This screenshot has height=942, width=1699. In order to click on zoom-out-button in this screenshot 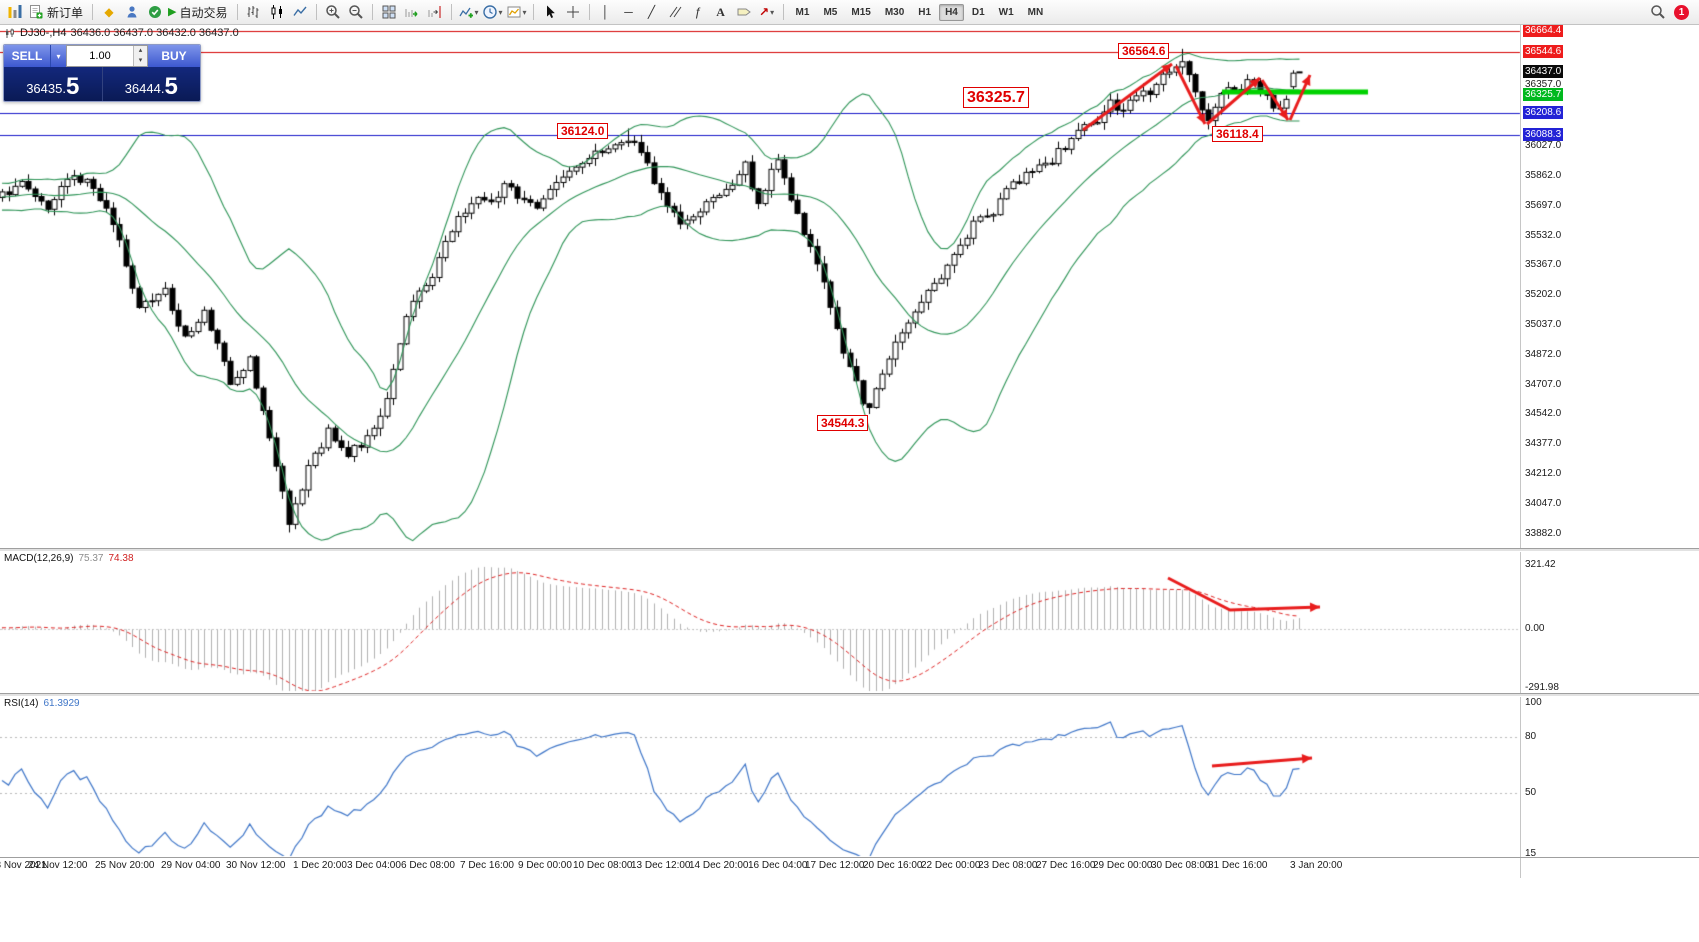, I will do `click(356, 12)`.